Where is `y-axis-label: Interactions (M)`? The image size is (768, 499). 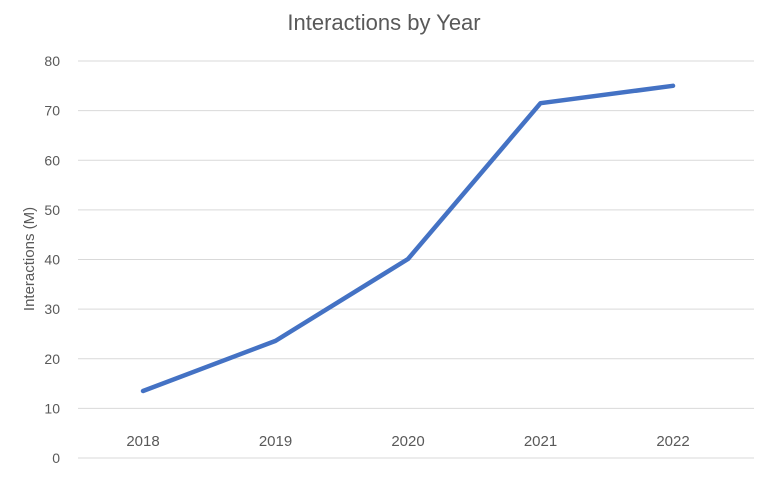 y-axis-label: Interactions (M) is located at coordinates (29, 259).